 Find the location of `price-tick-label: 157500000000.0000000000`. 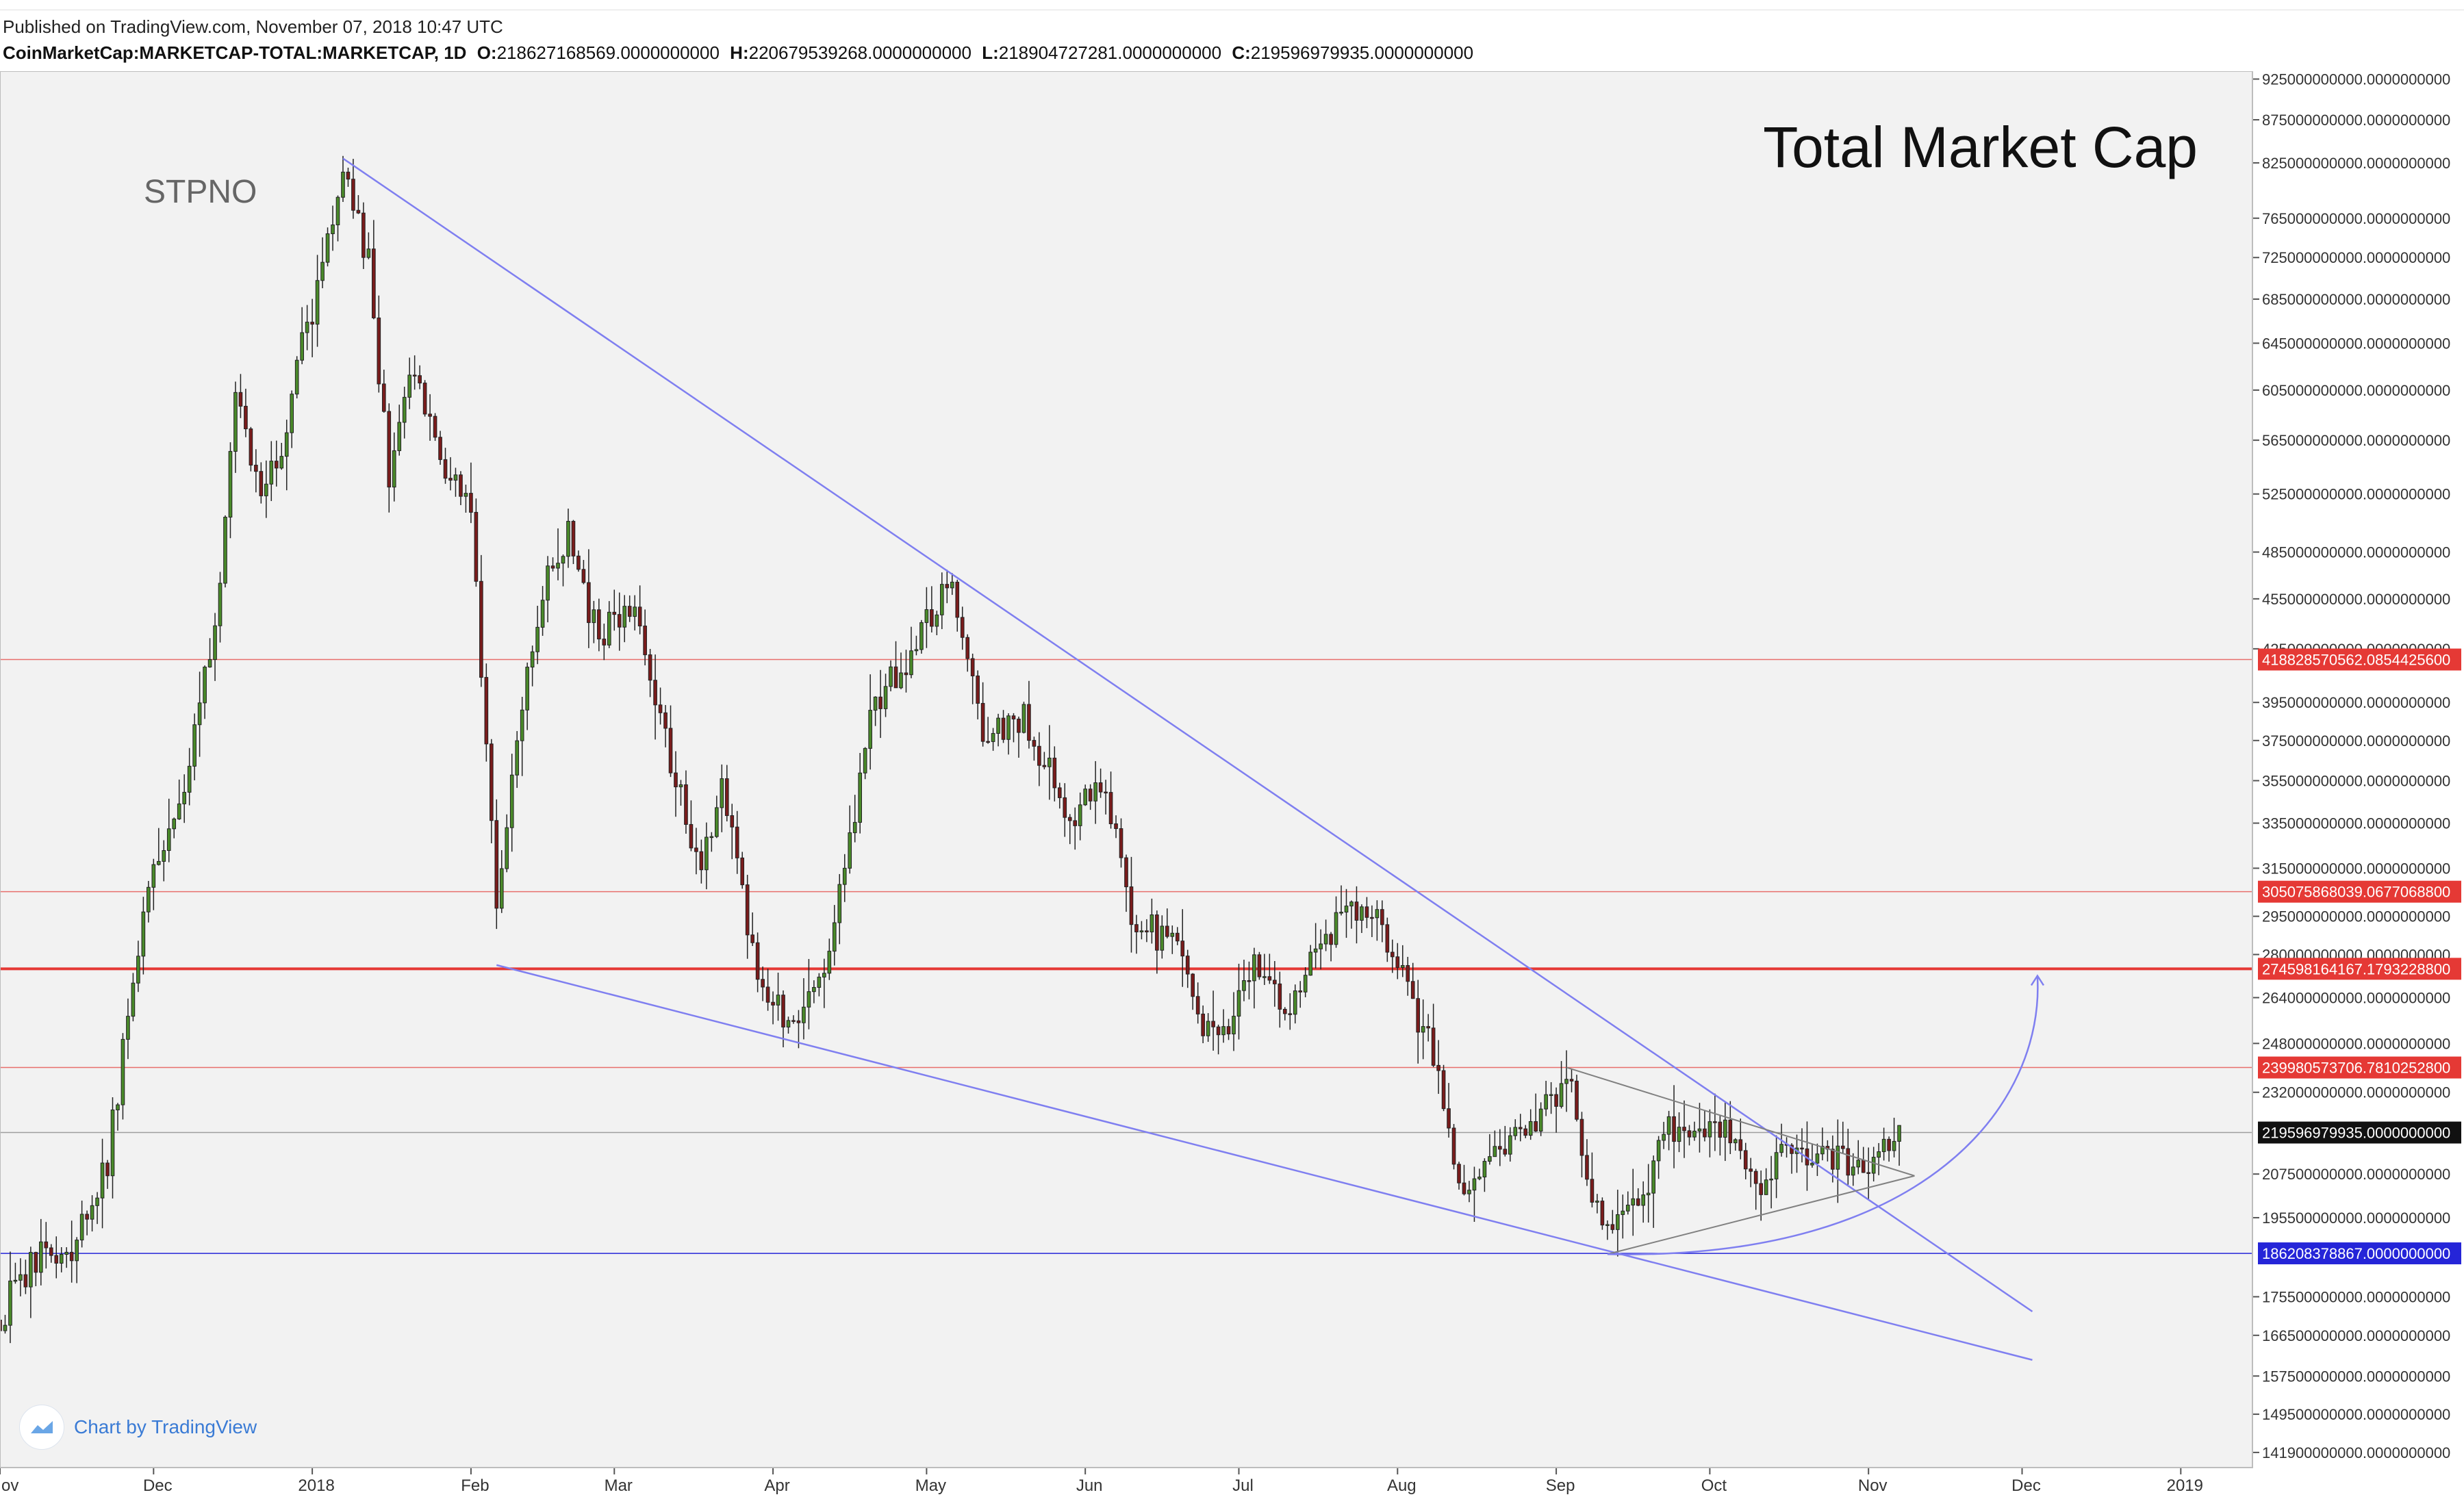

price-tick-label: 157500000000.0000000000 is located at coordinates (2356, 1376).